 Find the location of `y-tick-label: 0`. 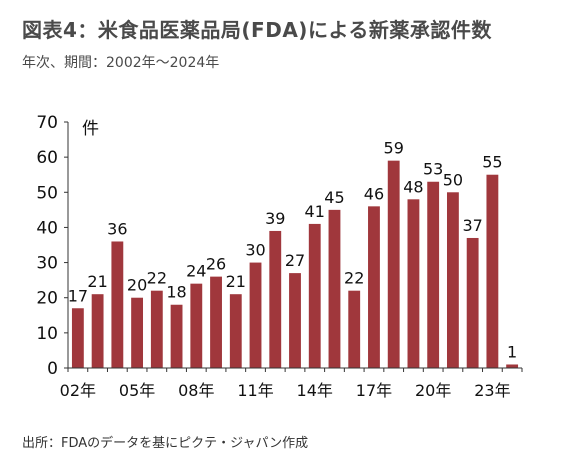

y-tick-label: 0 is located at coordinates (52, 369).